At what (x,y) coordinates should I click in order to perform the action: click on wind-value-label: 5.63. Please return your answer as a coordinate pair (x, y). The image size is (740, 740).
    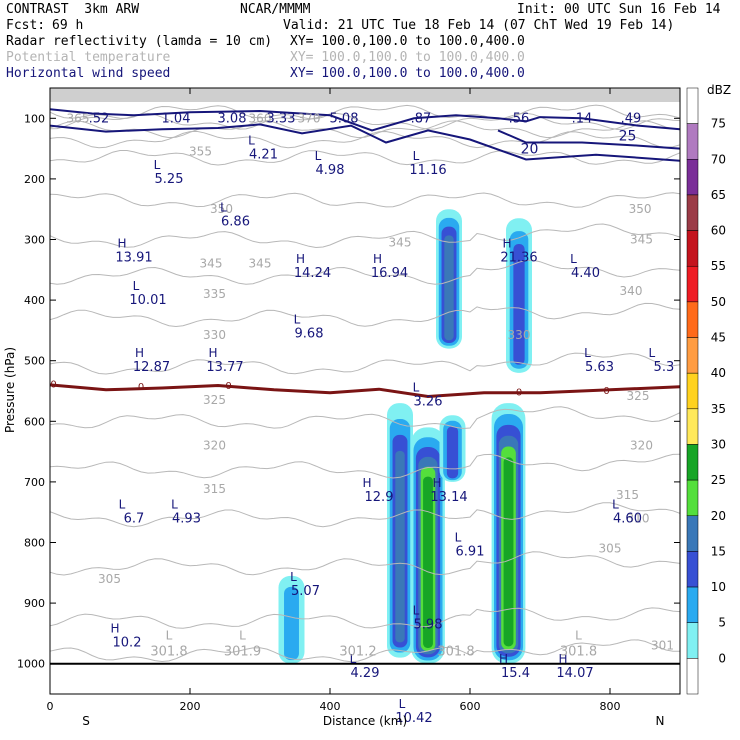
    Looking at the image, I should click on (599, 367).